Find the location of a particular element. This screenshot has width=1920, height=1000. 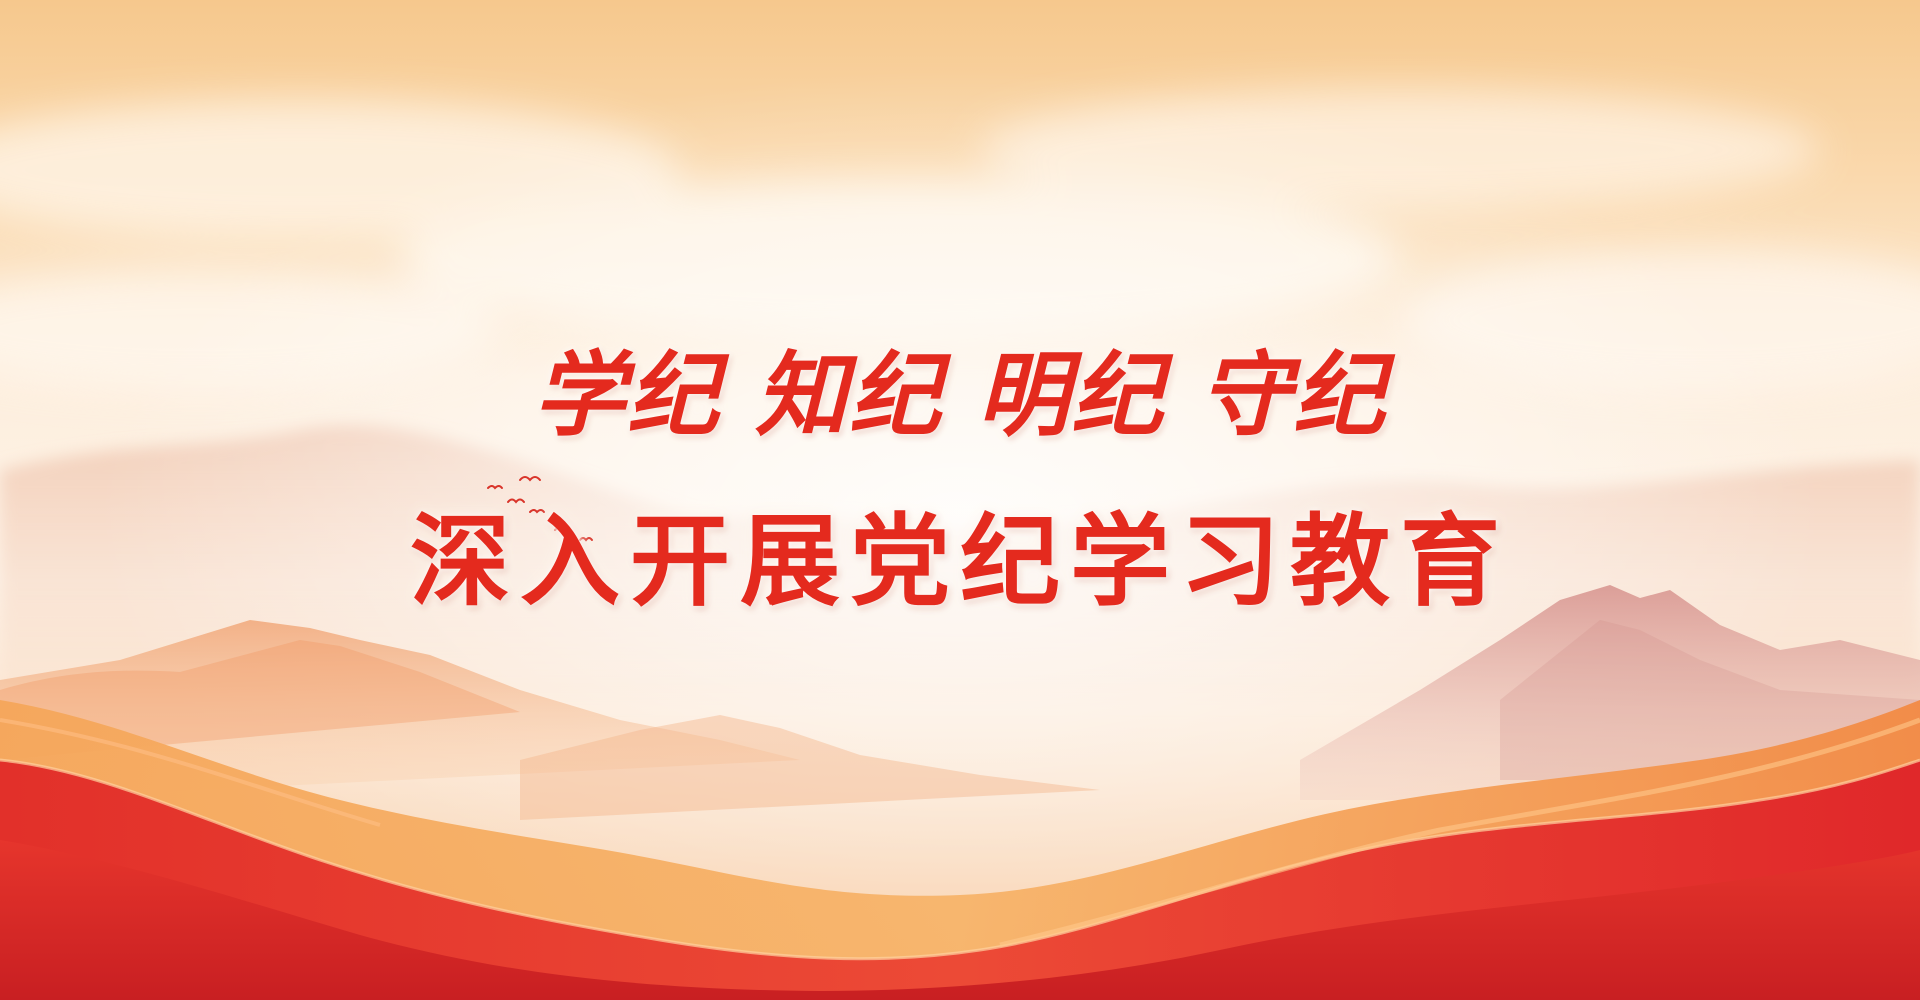

flying-birds-icon is located at coordinates (540, 509).